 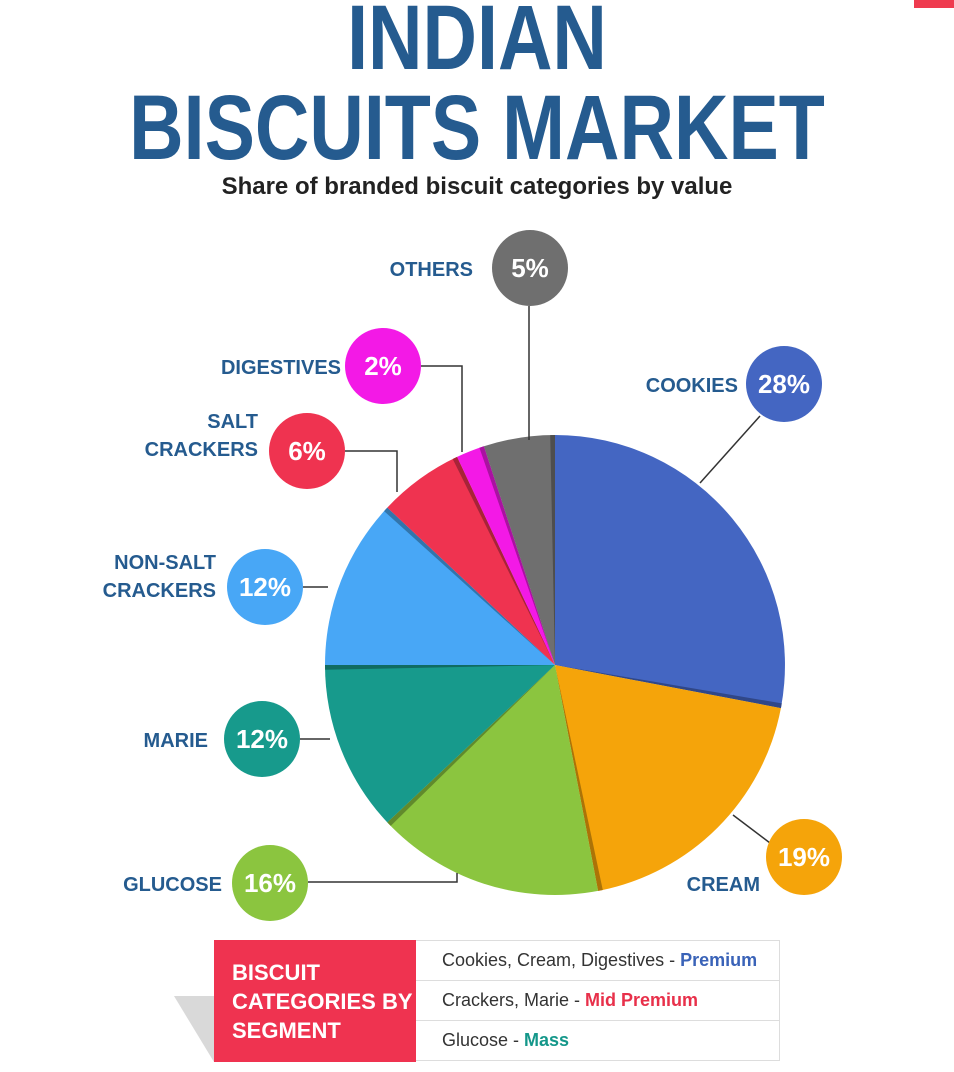 I want to click on legend-heading-line-1: BISCUIT, so click(x=276, y=972).